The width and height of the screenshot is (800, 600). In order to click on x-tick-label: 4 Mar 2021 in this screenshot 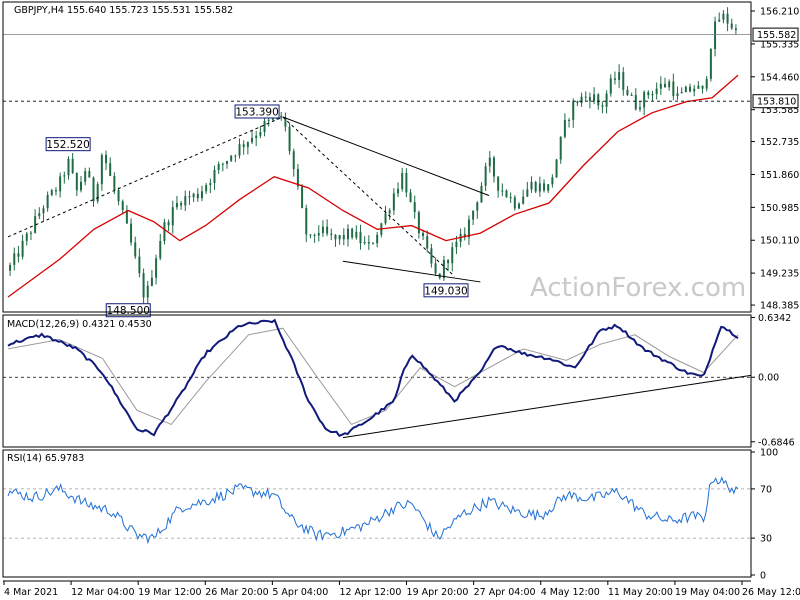, I will do `click(31, 592)`.